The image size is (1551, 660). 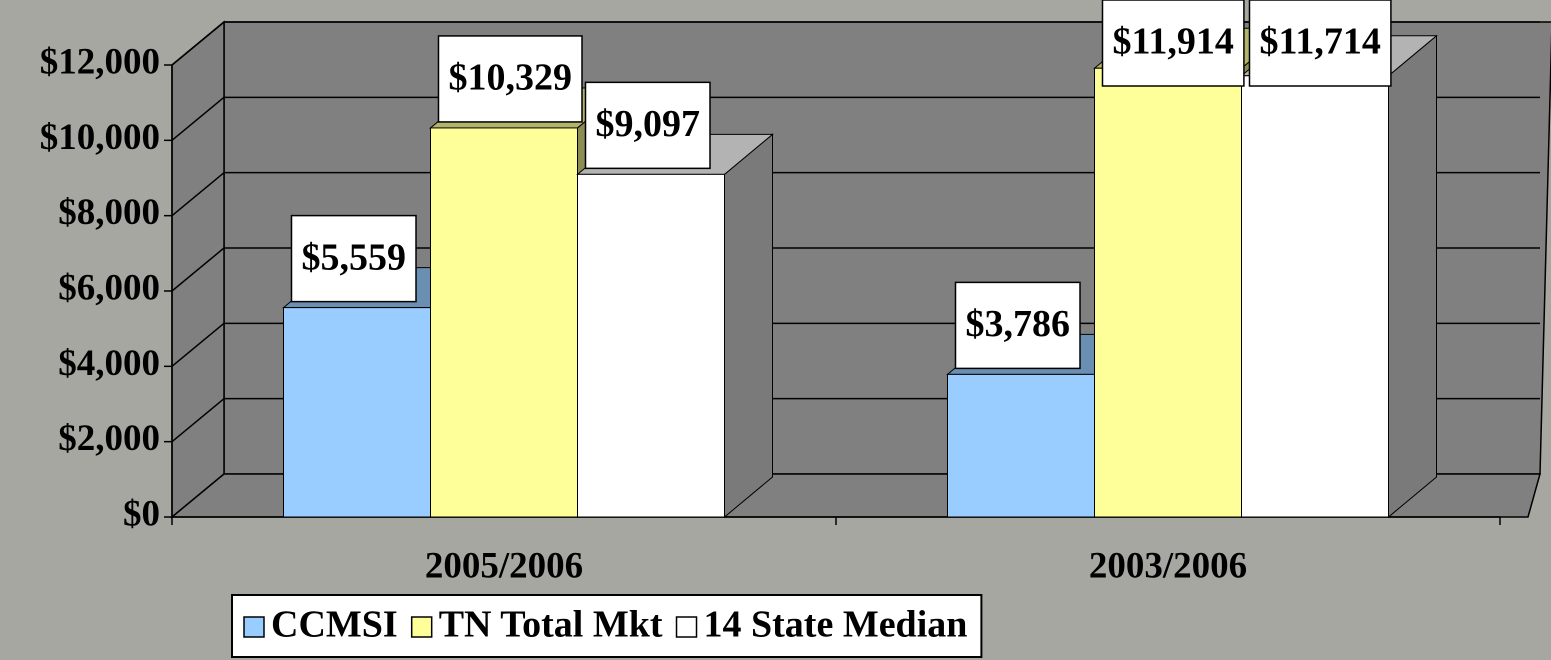 I want to click on data-label-text: $11,914, so click(x=1173, y=42).